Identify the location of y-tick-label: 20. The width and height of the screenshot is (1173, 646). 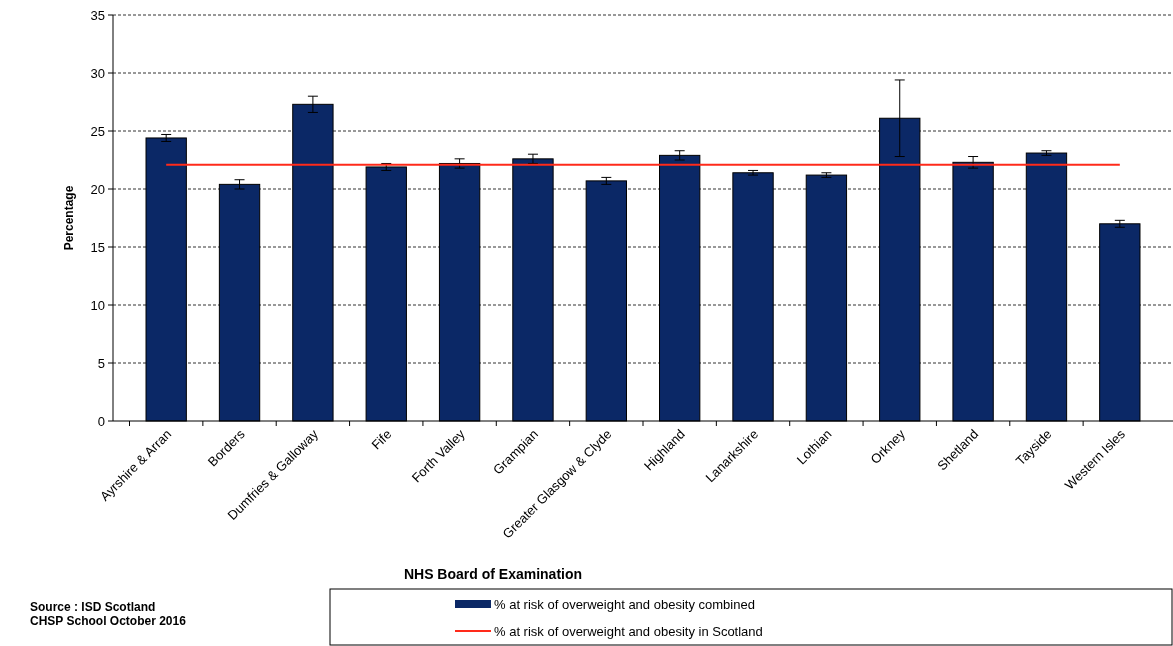
(97, 189).